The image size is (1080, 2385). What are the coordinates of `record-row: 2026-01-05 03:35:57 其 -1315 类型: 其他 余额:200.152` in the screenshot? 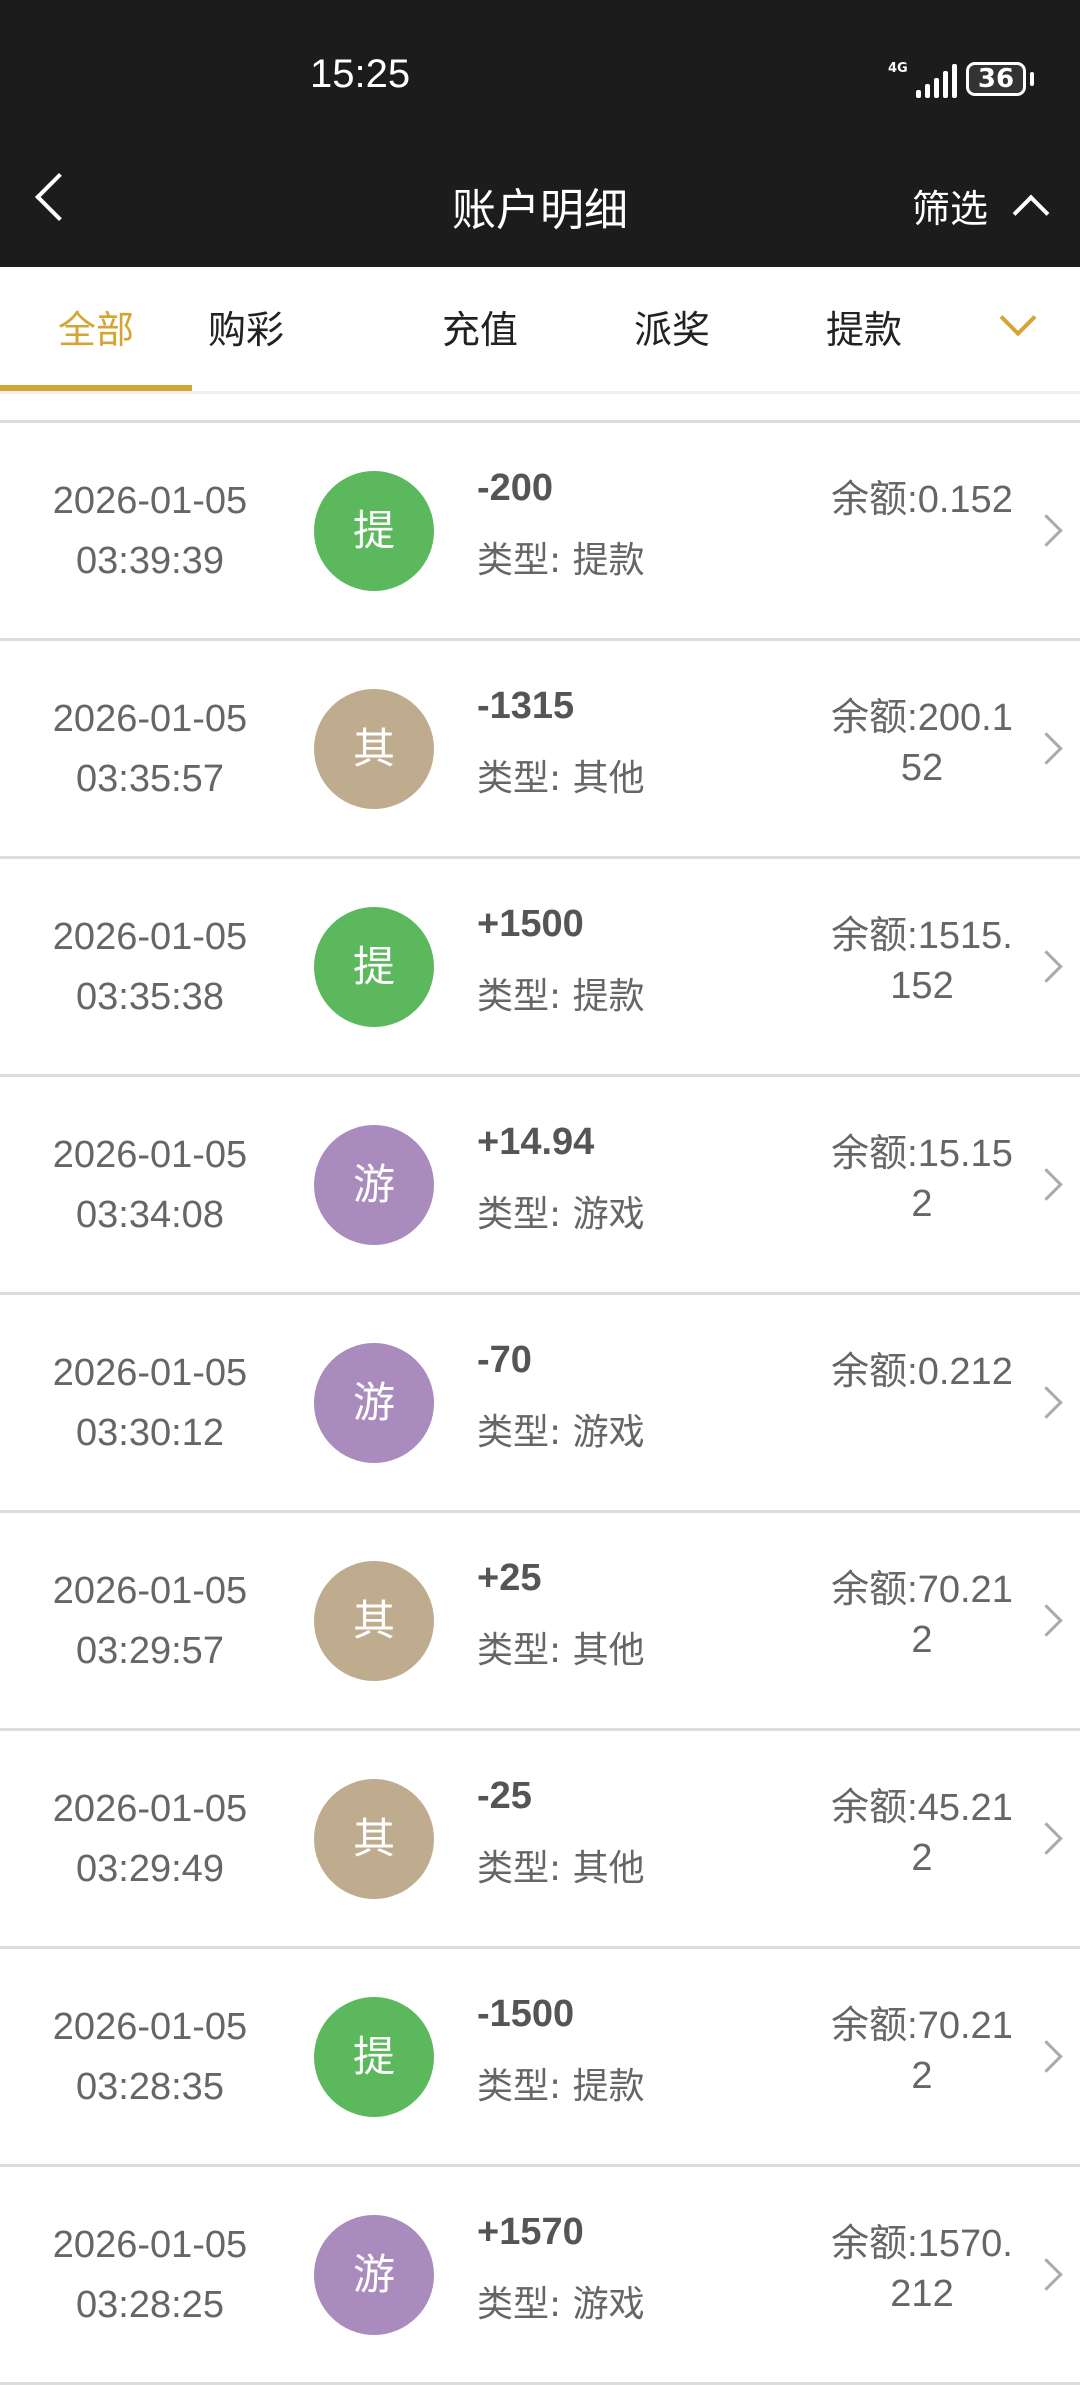 It's located at (540, 750).